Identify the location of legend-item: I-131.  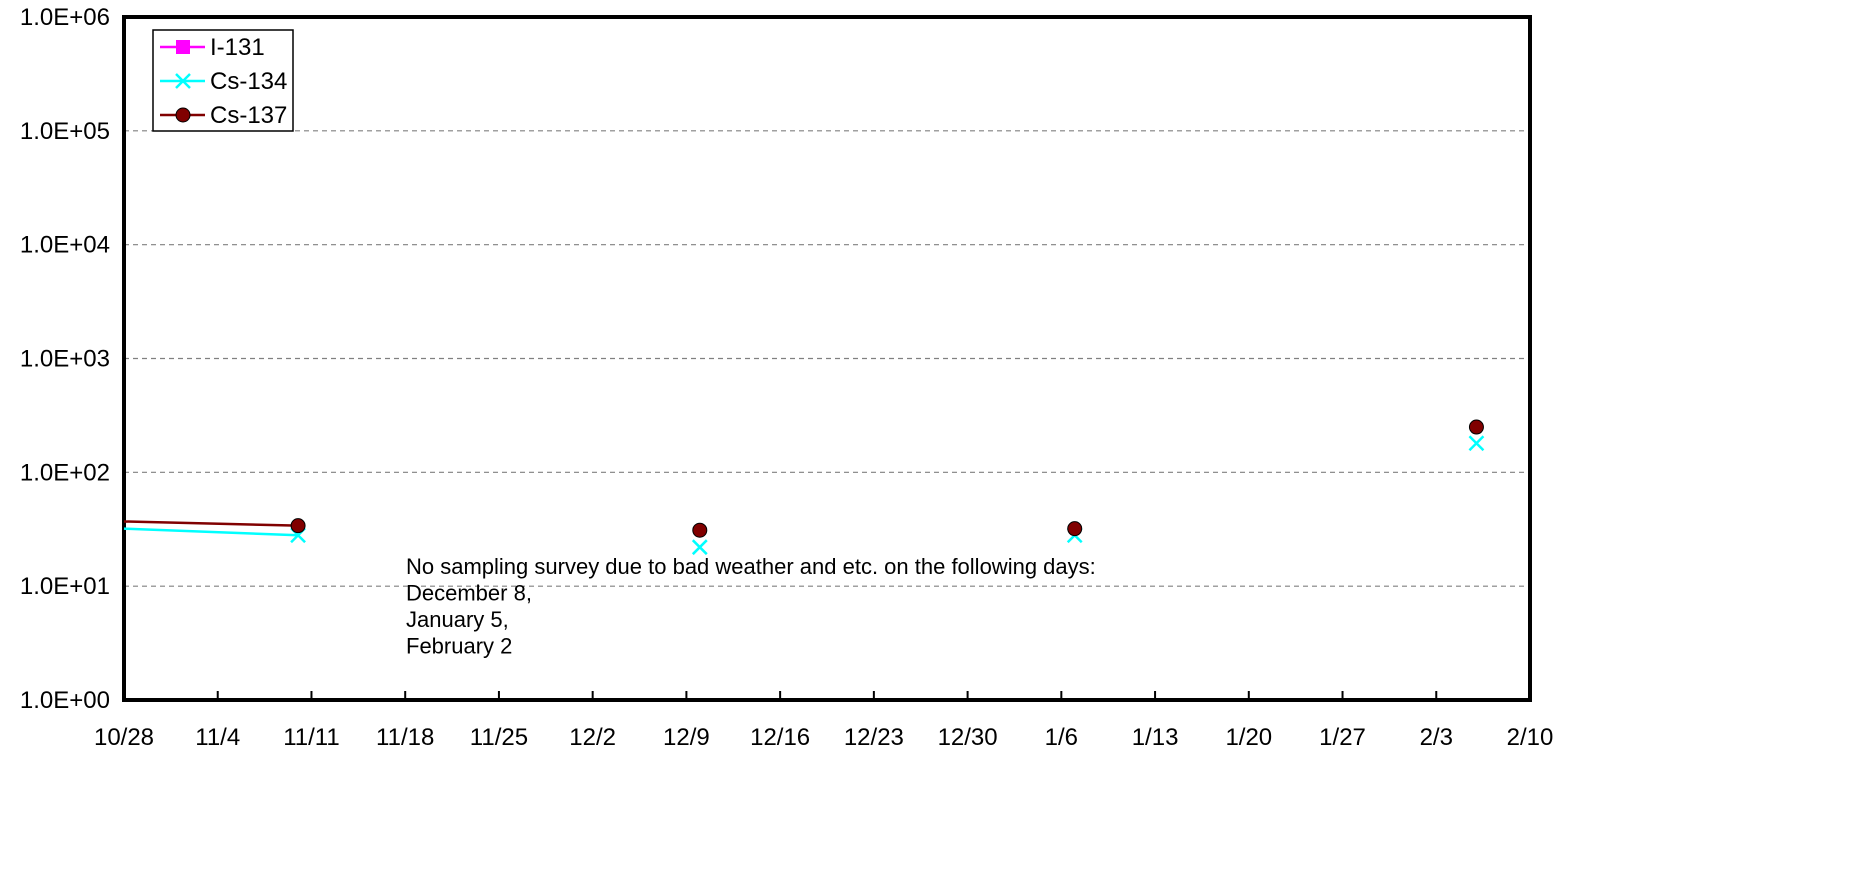
(212, 47).